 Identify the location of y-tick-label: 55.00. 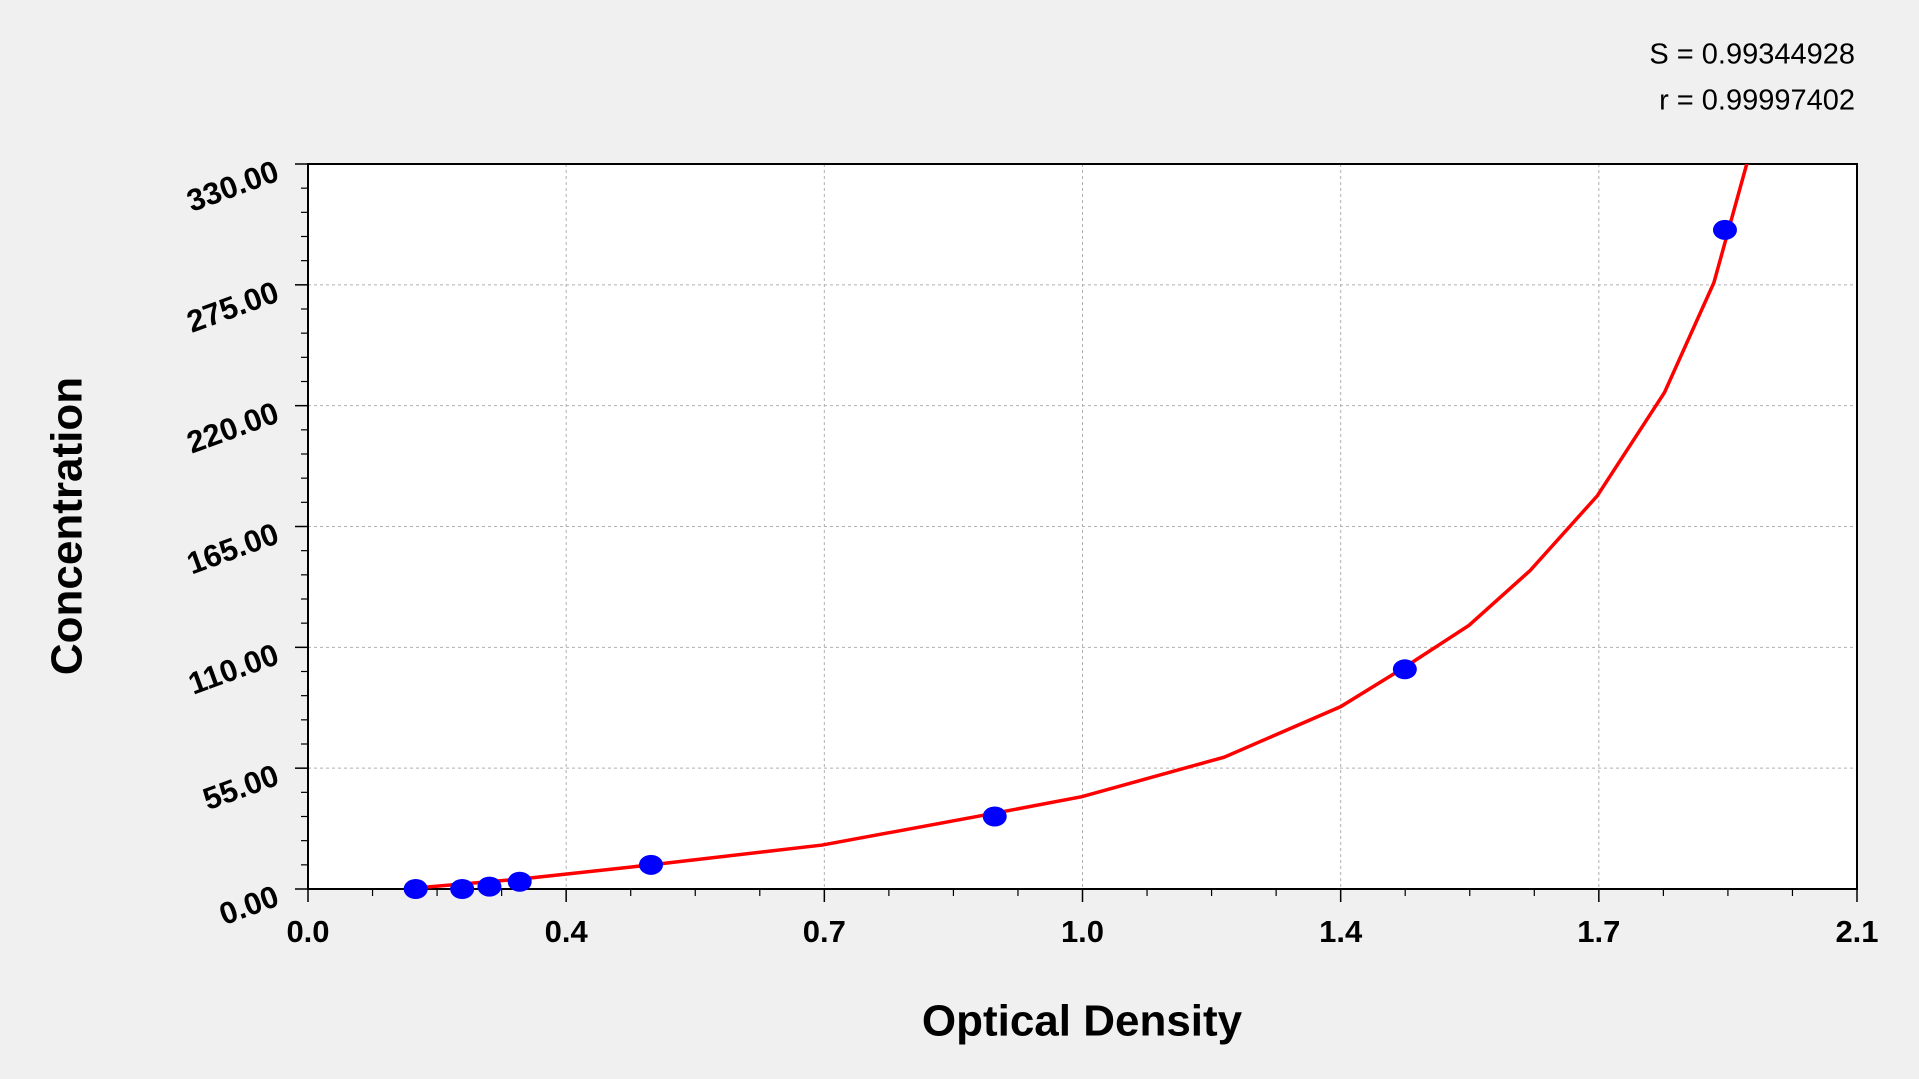
(240, 787).